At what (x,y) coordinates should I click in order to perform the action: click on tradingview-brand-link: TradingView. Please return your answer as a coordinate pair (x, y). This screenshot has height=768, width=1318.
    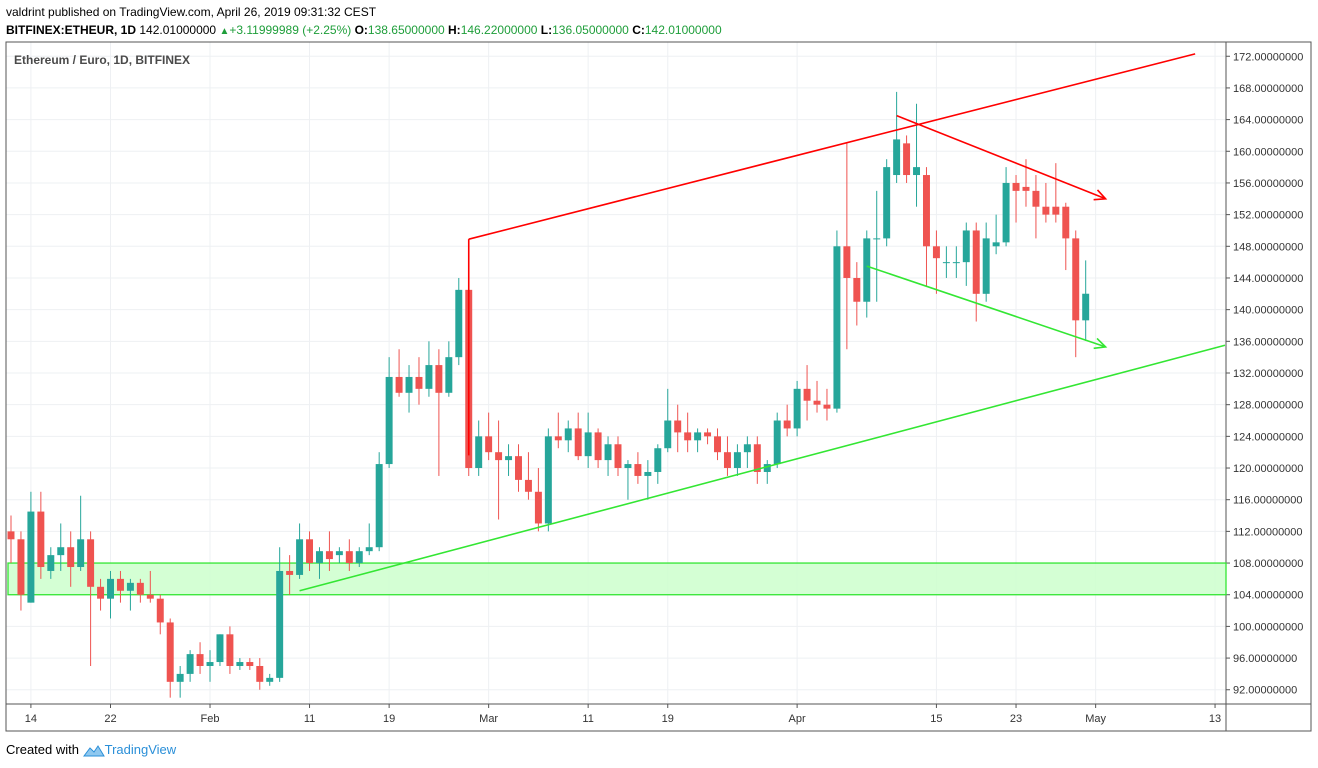
    Looking at the image, I should click on (140, 749).